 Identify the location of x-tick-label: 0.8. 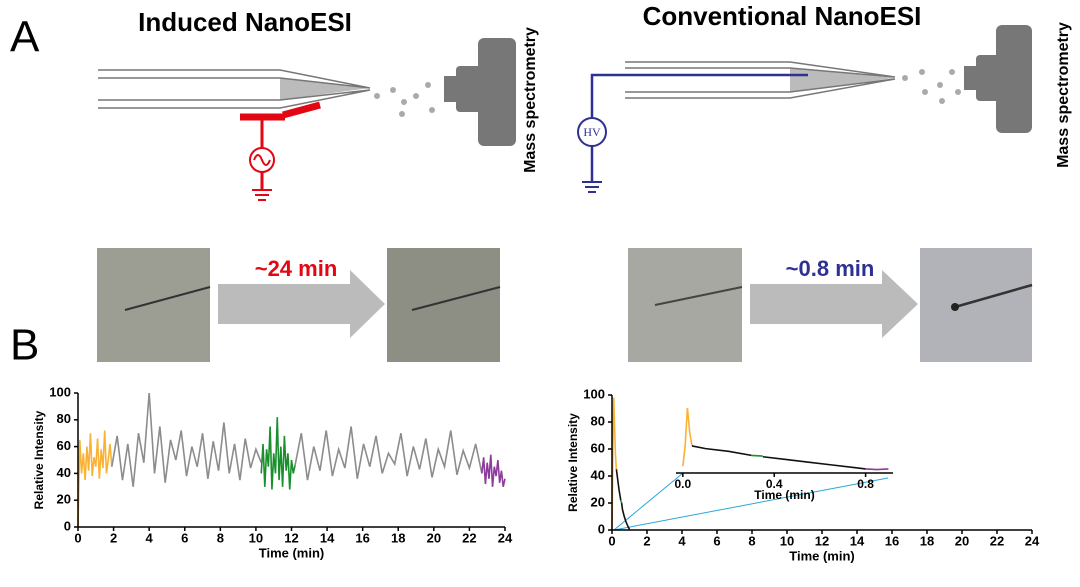
(865, 484).